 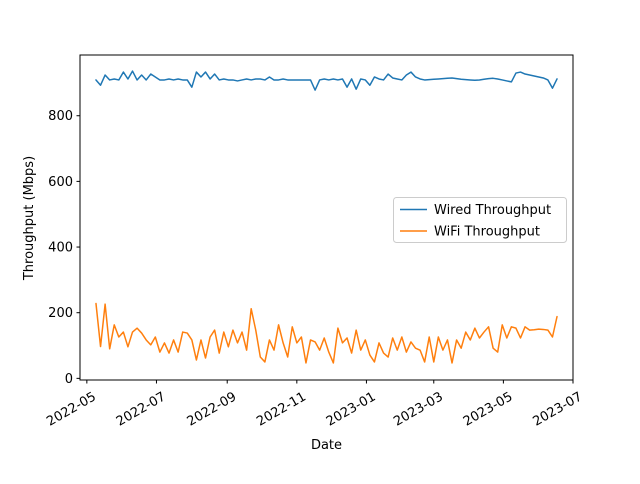 I want to click on x-tick-label: 2023-05, so click(x=488, y=409).